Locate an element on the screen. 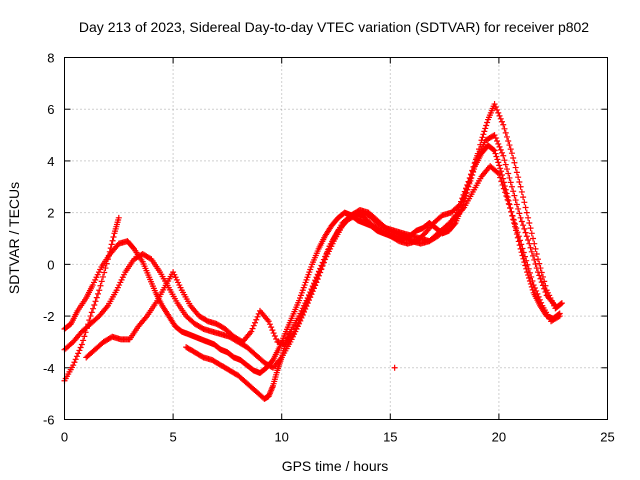  x-tick-label: 10 is located at coordinates (281, 437).